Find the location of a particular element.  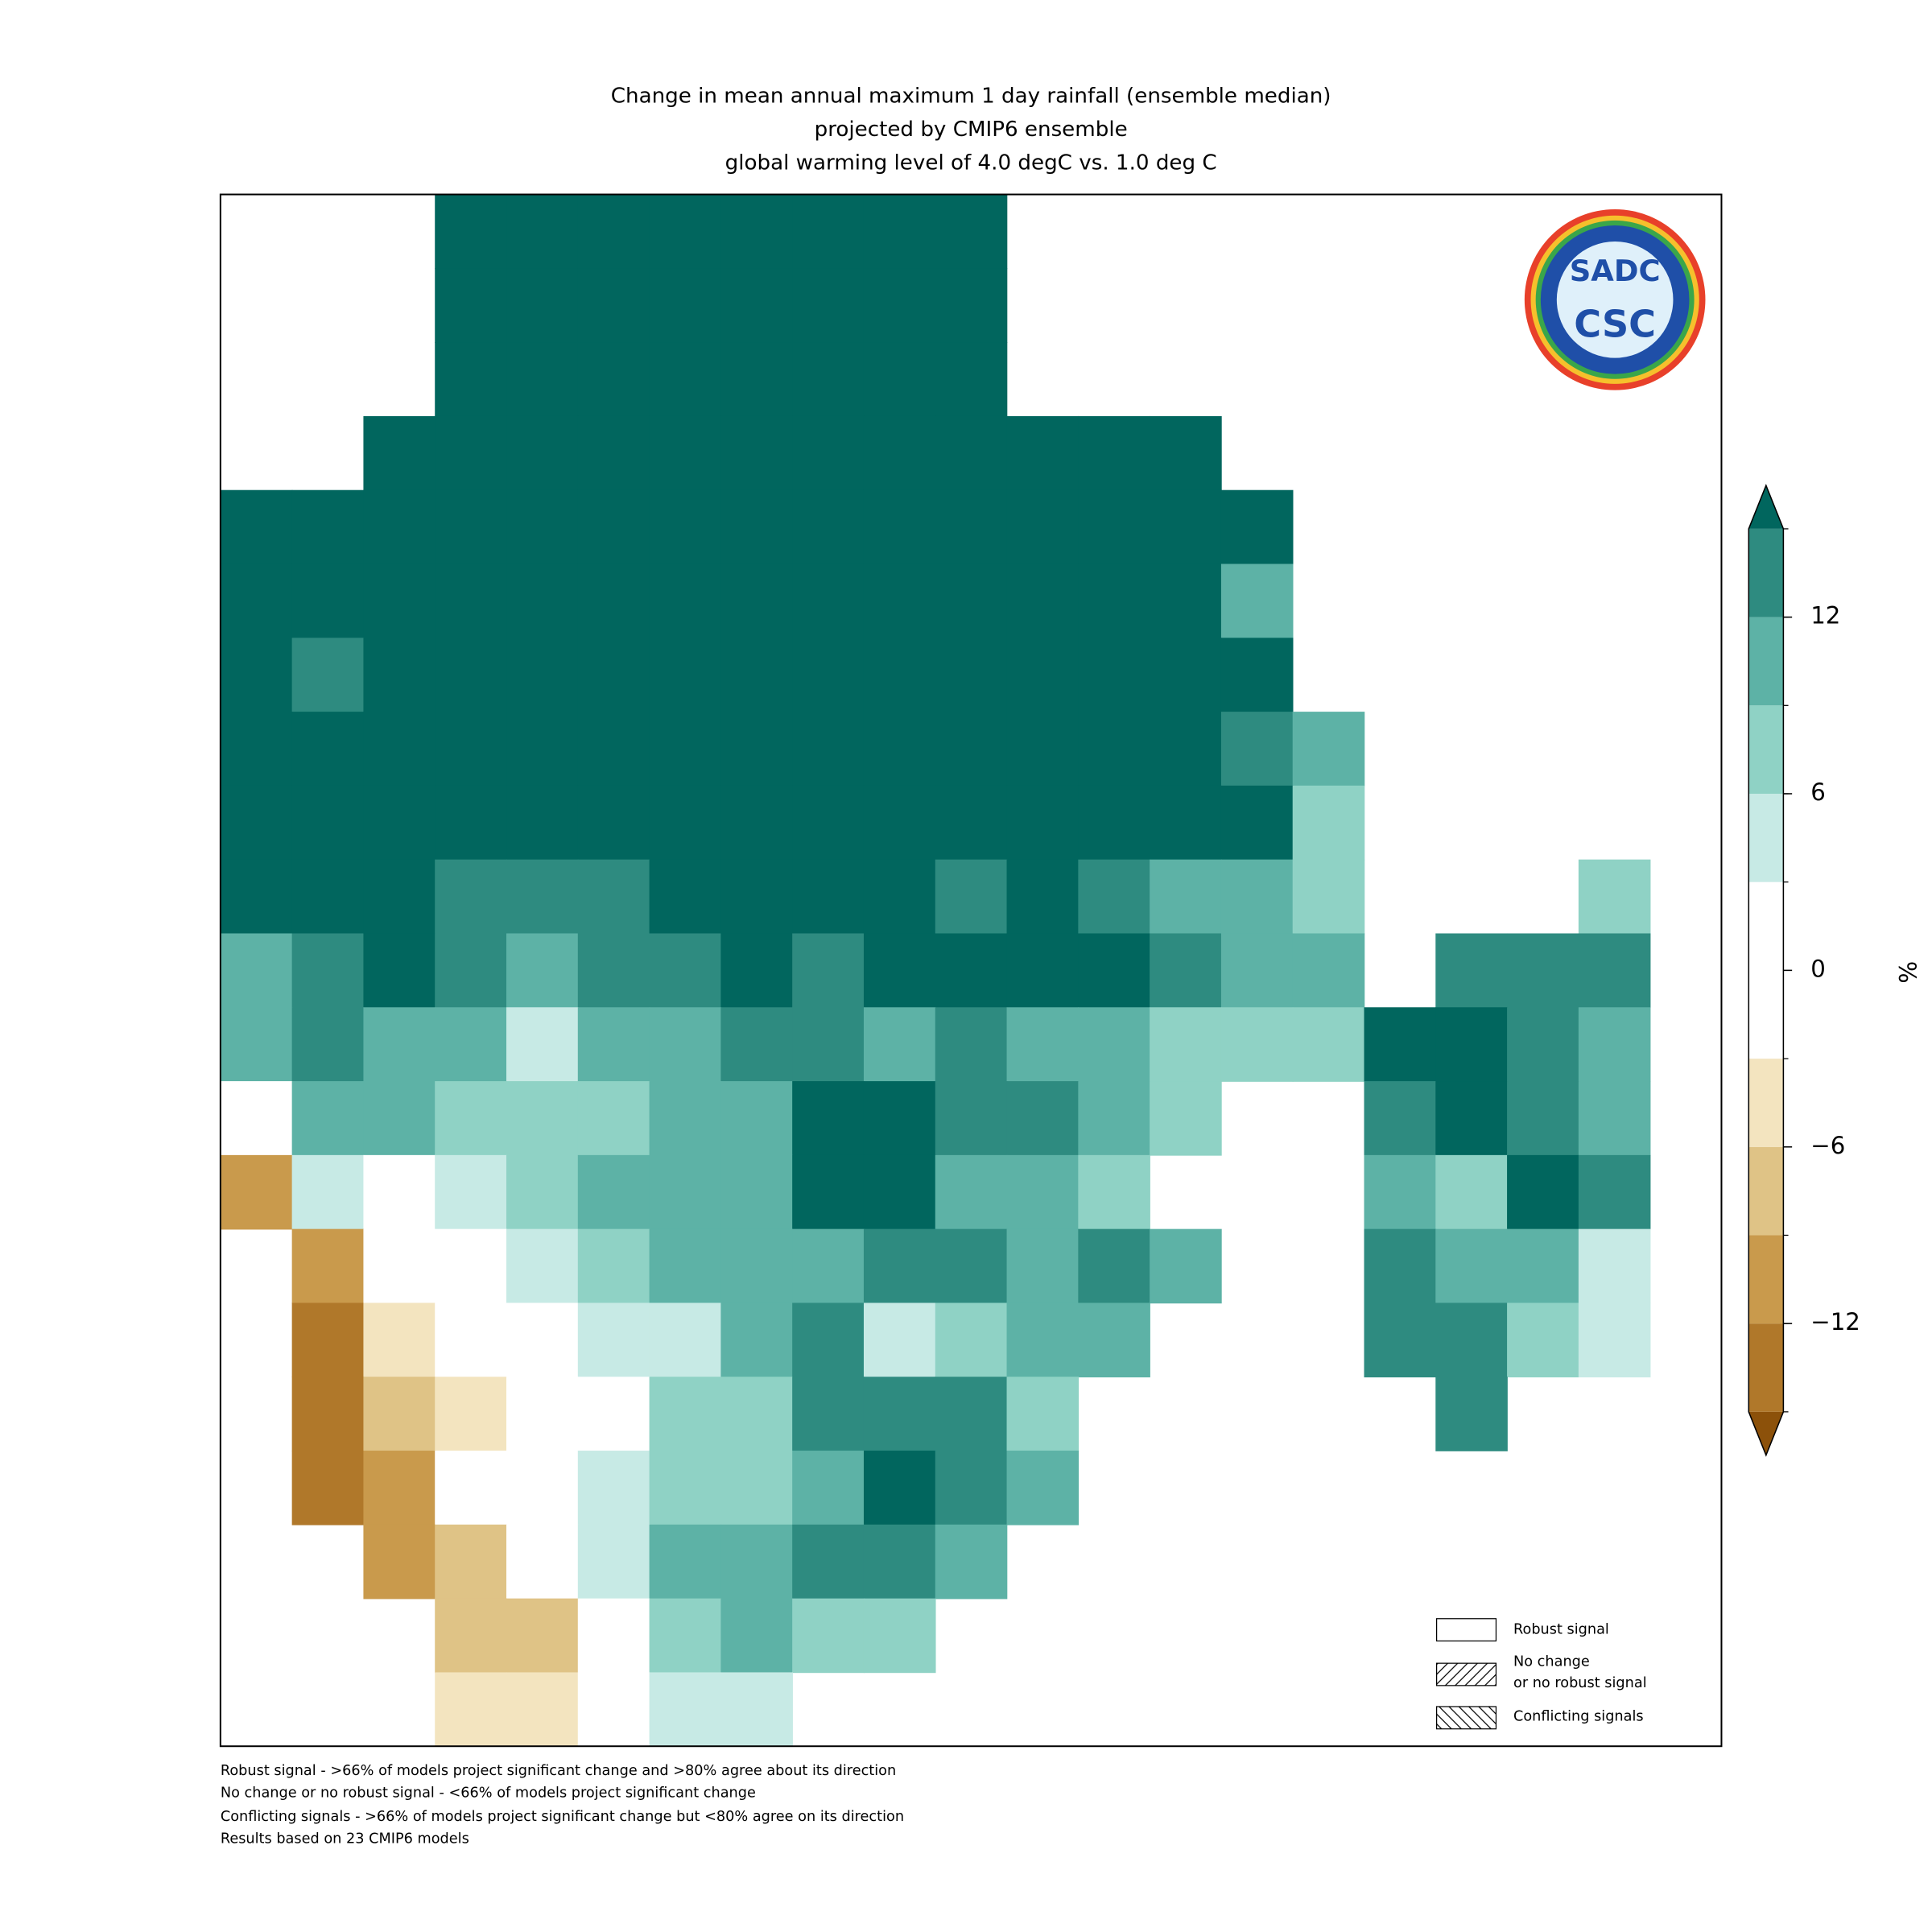

legend-swatch is located at coordinates (1466, 1718).